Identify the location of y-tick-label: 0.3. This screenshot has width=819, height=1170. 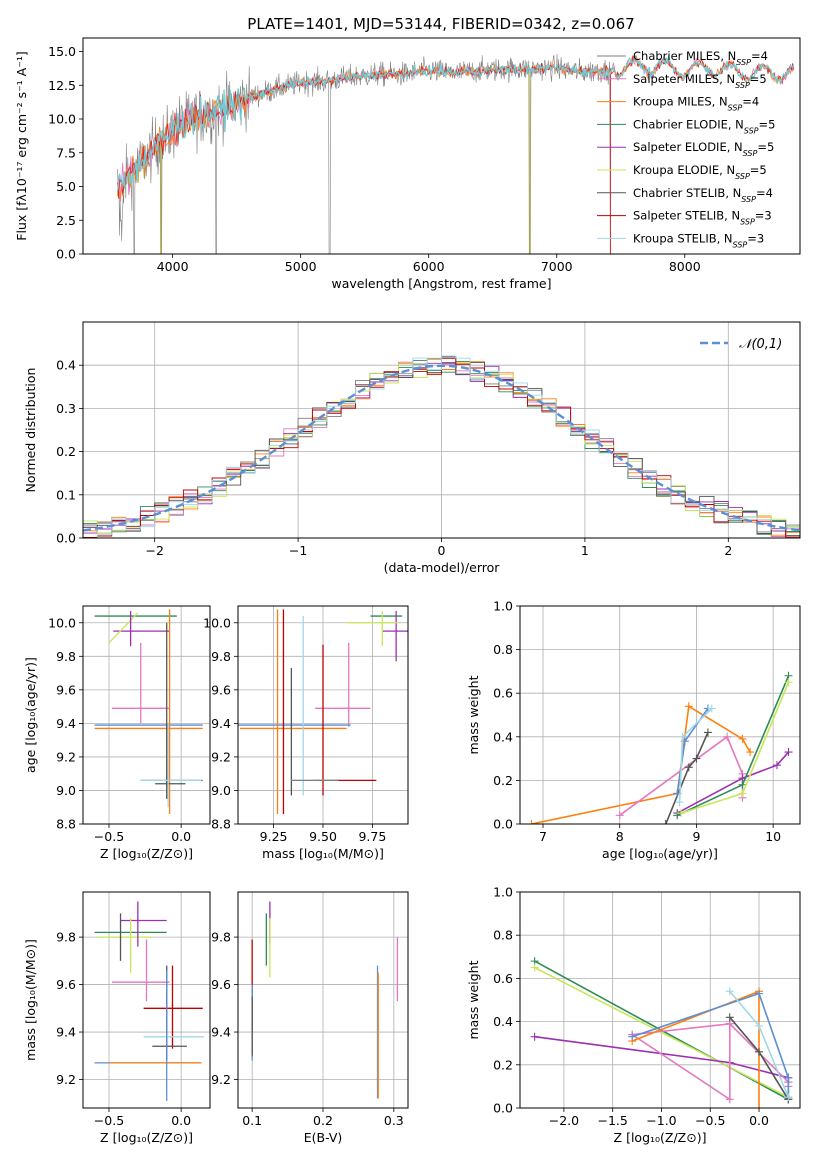
(66, 408).